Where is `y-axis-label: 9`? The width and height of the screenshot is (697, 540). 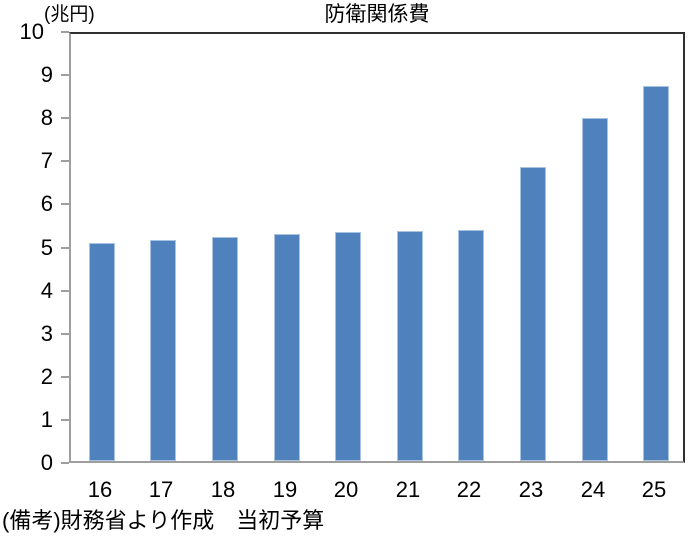 y-axis-label: 9 is located at coordinates (46, 74).